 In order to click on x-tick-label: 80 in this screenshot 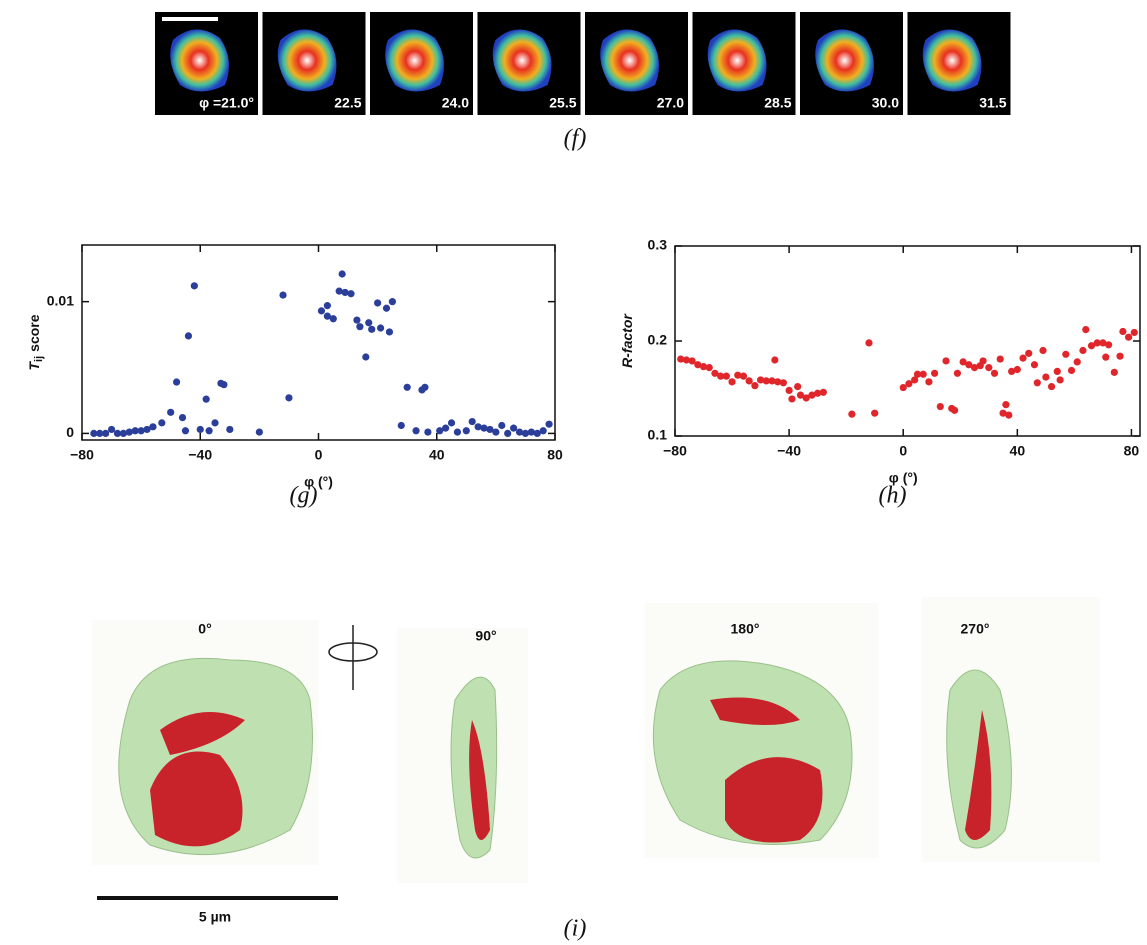, I will do `click(1132, 451)`.